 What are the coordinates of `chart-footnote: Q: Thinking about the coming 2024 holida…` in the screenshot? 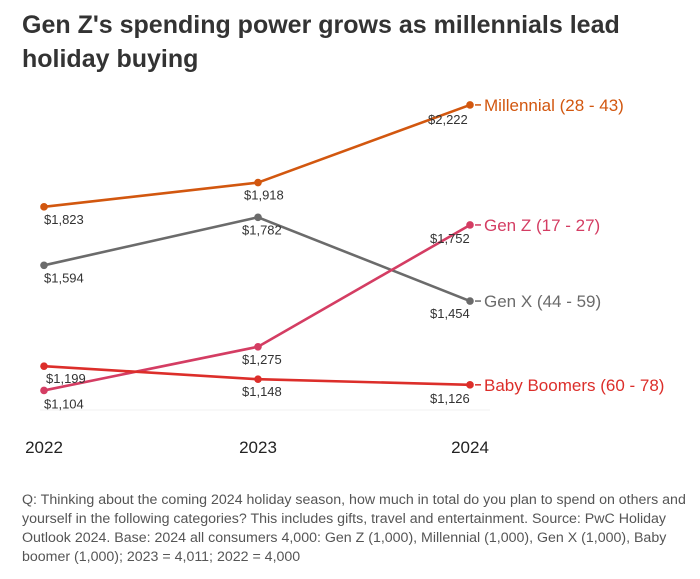 It's located at (354, 528).